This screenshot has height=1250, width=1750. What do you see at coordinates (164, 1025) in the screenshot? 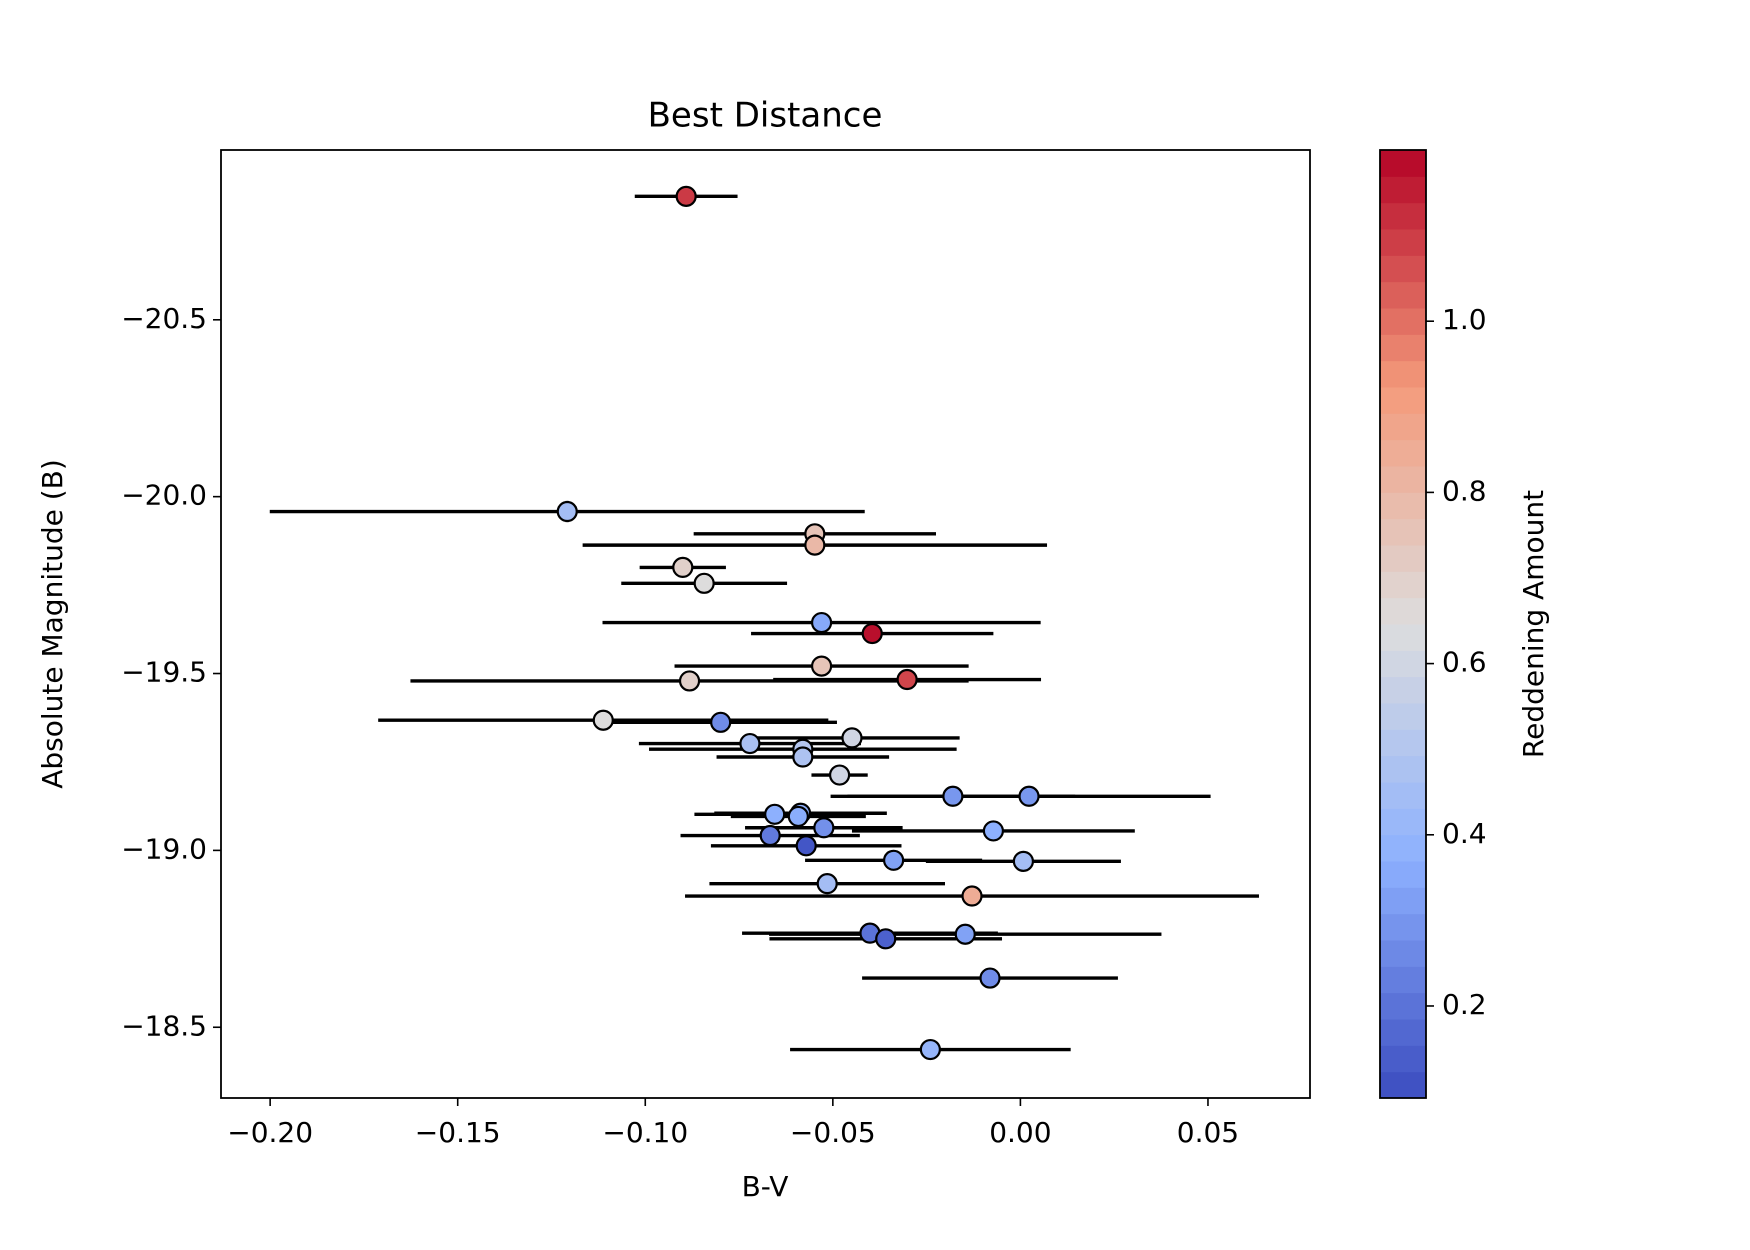
I see `y-tick-label: −18.5` at bounding box center [164, 1025].